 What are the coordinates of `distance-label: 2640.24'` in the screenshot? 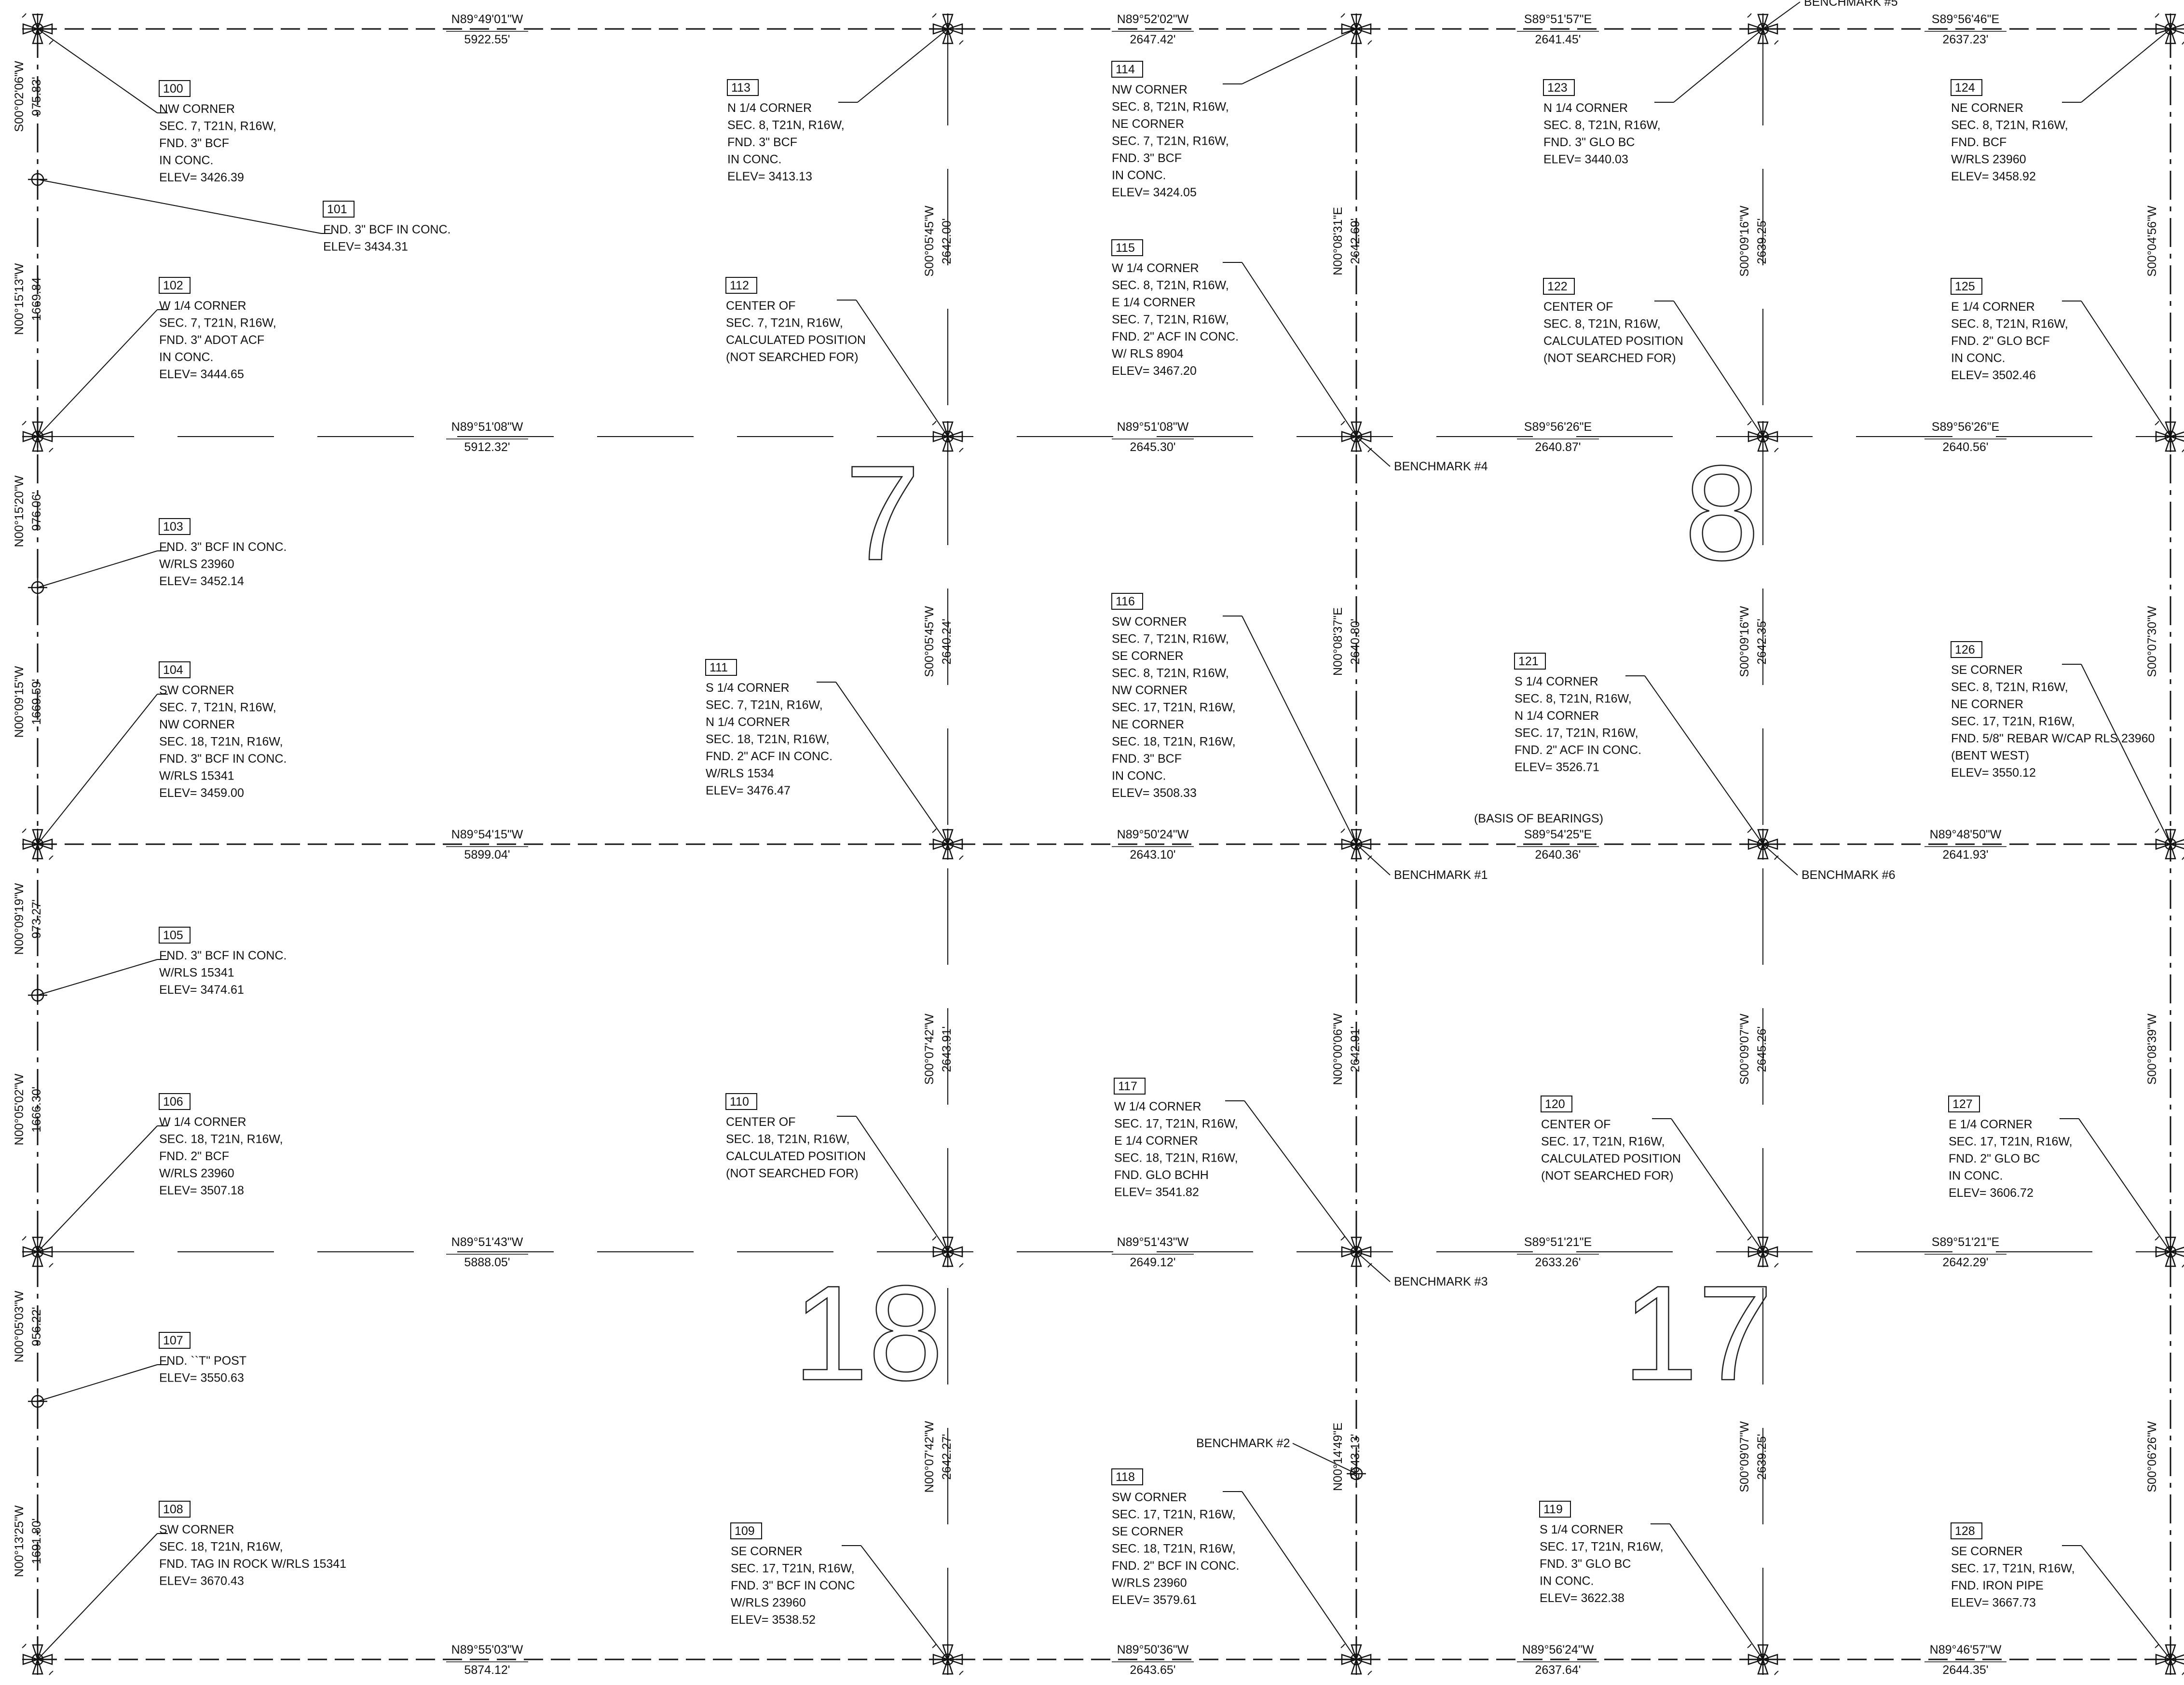 It's located at (947, 641).